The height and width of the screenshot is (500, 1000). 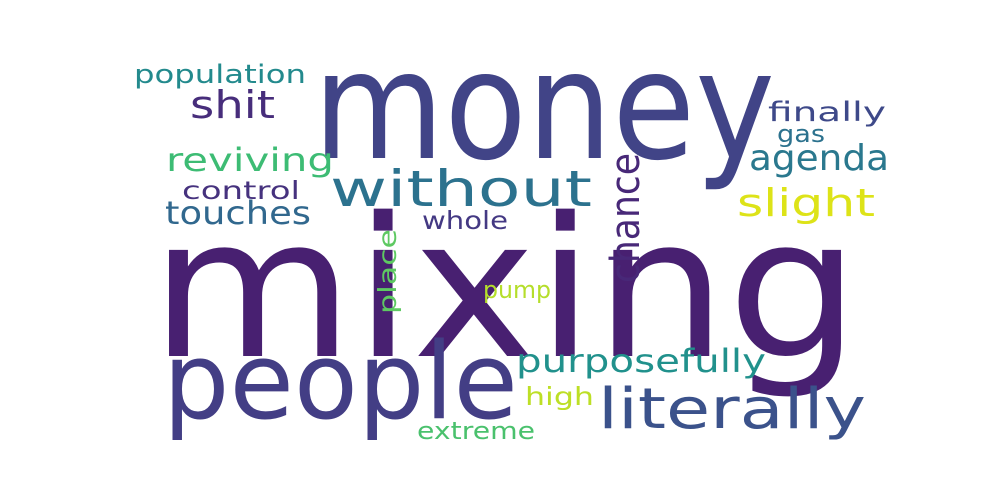 What do you see at coordinates (827, 112) in the screenshot?
I see `word-finally: finally` at bounding box center [827, 112].